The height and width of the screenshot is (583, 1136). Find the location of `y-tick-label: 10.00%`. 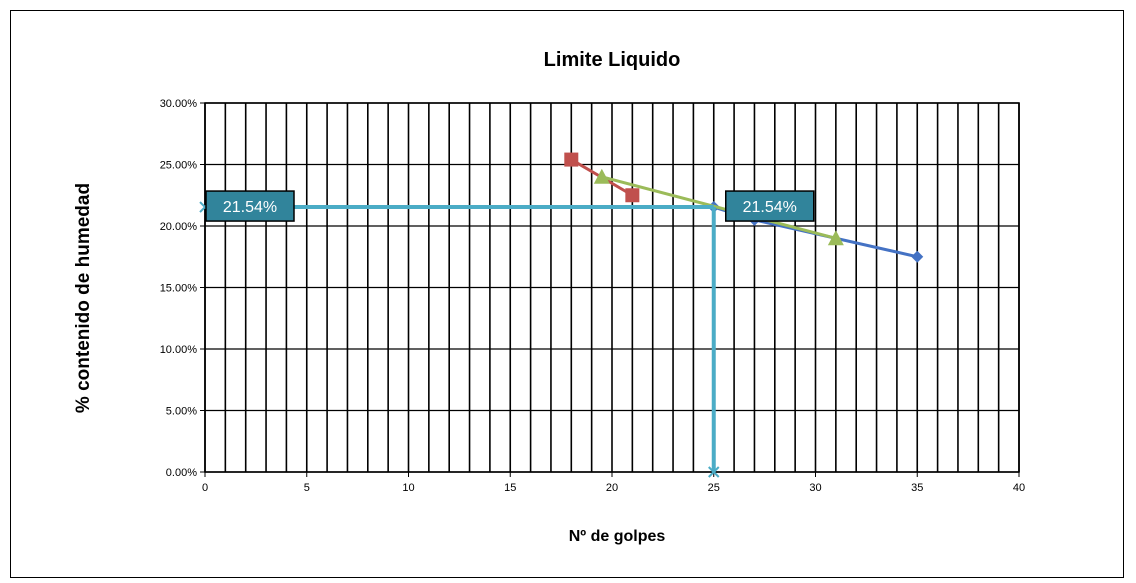

y-tick-label: 10.00% is located at coordinates (179, 350).